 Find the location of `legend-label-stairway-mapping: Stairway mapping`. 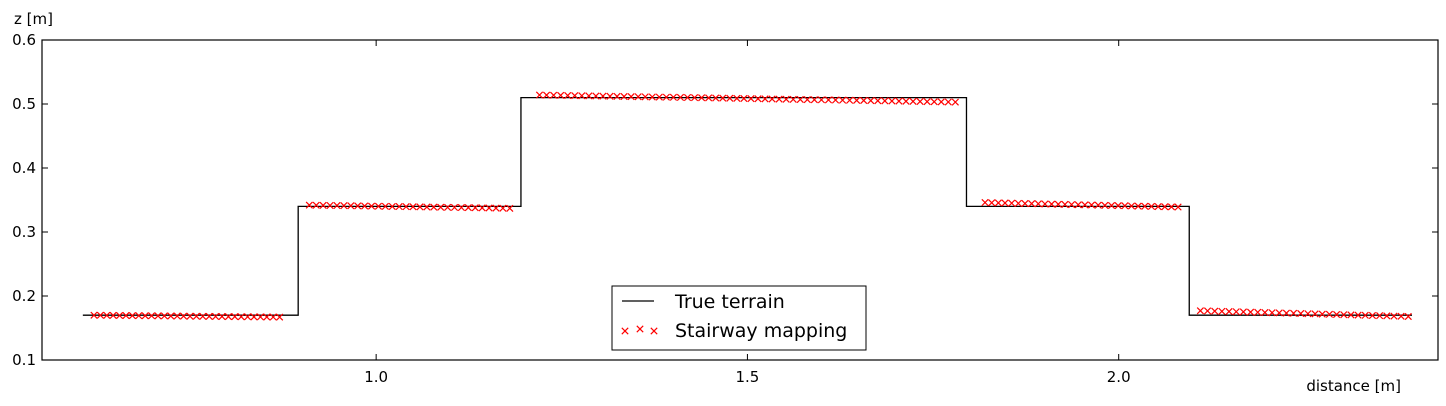

legend-label-stairway-mapping: Stairway mapping is located at coordinates (761, 331).